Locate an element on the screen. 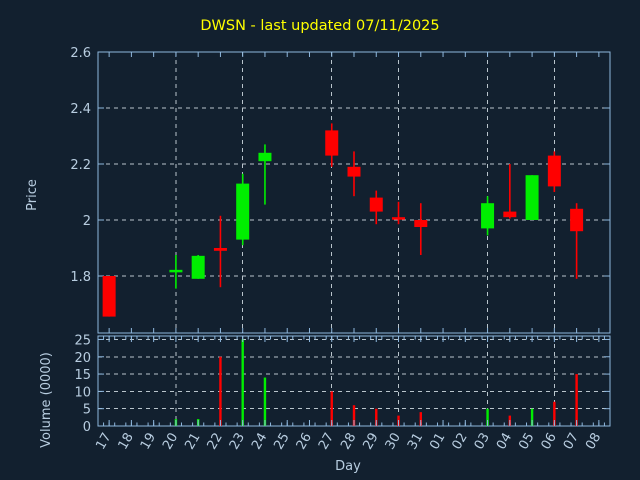 The height and width of the screenshot is (480, 640). x-axis-tick-label-21: 21 is located at coordinates (192, 442).